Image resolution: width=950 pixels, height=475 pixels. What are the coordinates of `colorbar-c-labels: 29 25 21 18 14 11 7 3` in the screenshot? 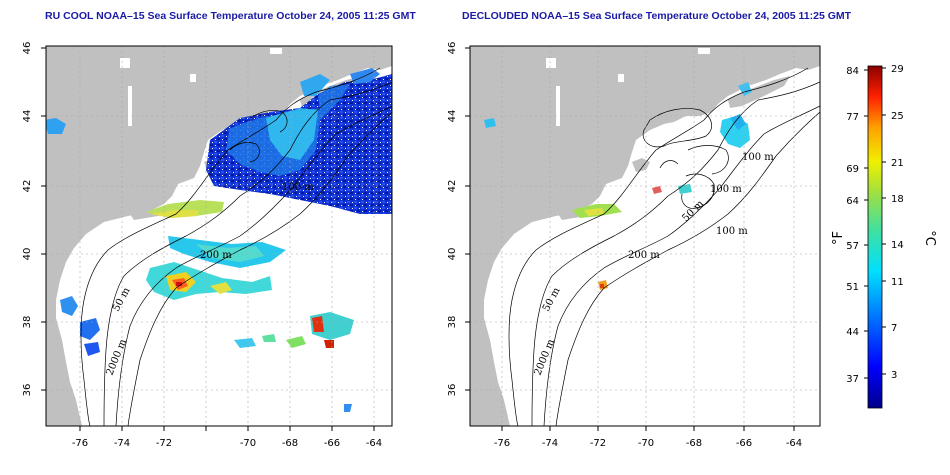 It's located at (897, 222).